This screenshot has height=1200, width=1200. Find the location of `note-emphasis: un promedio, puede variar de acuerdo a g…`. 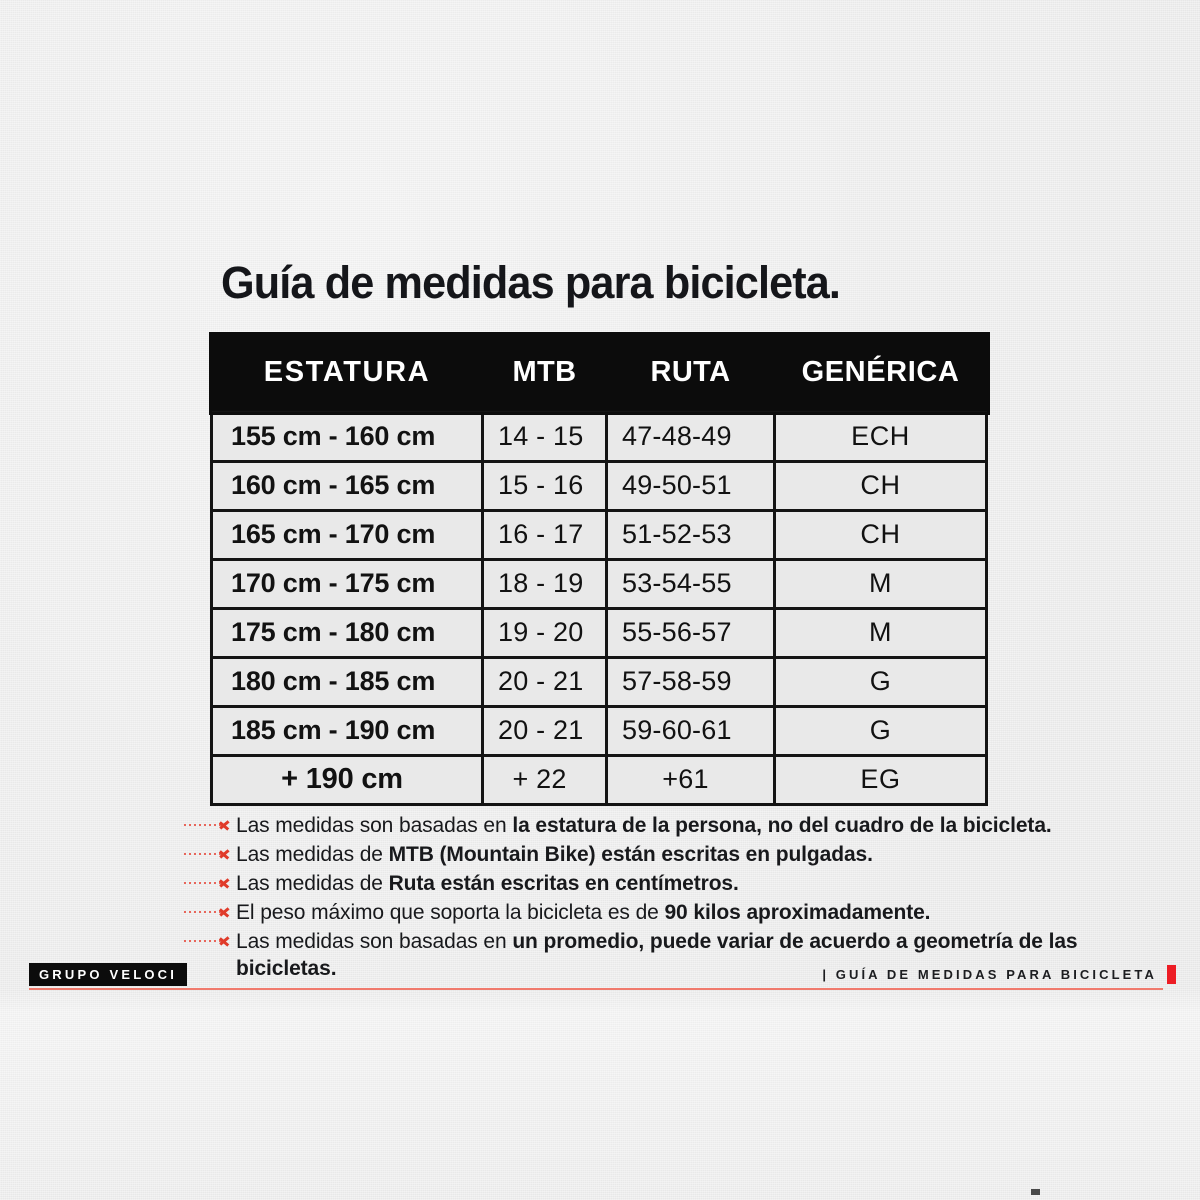

note-emphasis: un promedio, puede variar de acuerdo a g… is located at coordinates (657, 955).